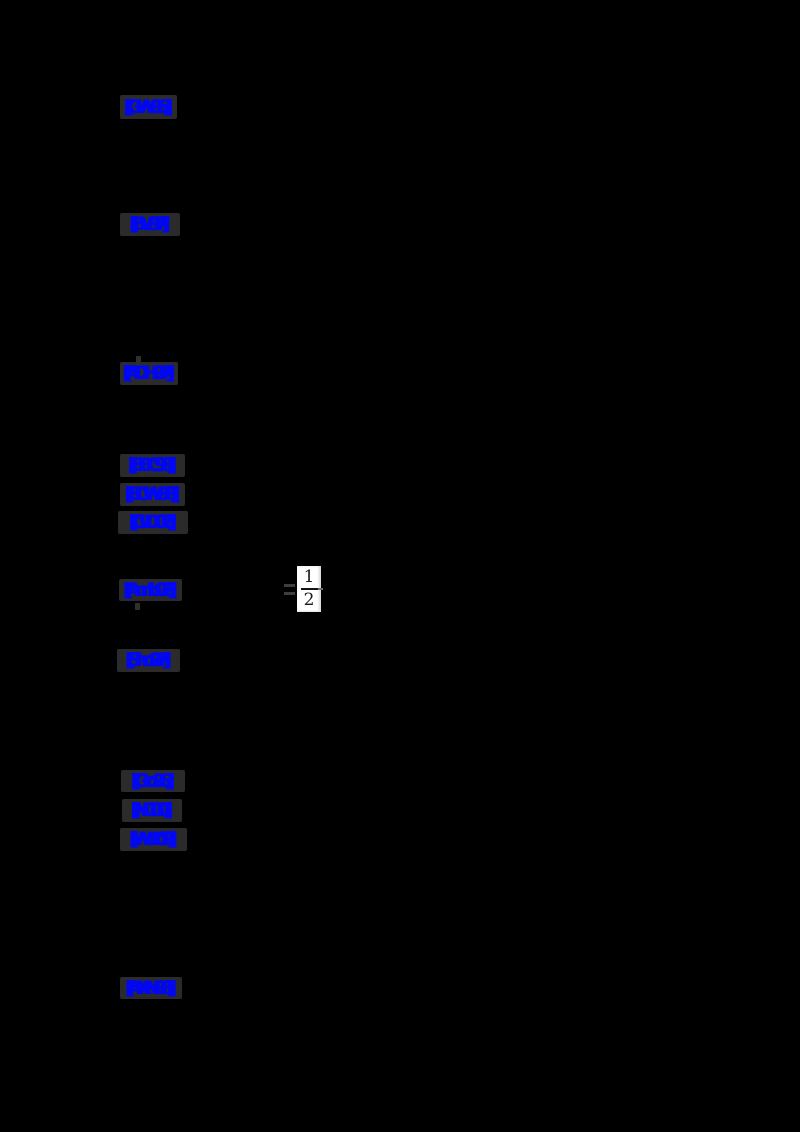 Image resolution: width=800 pixels, height=1132 pixels. I want to click on citation-link: [Sho97], so click(148, 660).